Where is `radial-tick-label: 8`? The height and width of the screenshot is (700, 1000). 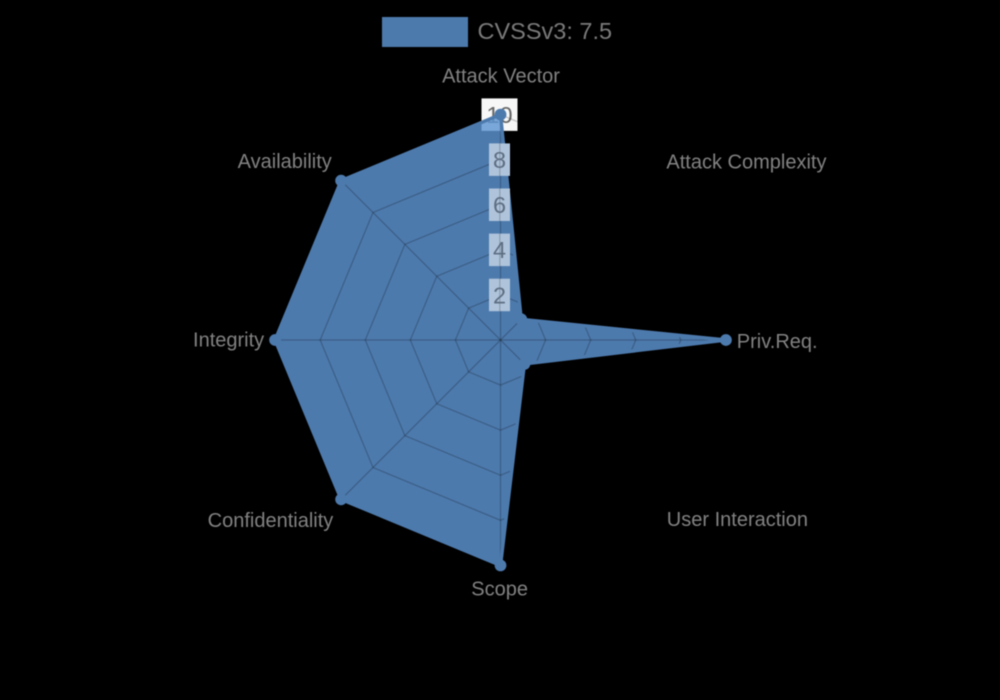
radial-tick-label: 8 is located at coordinates (499, 160).